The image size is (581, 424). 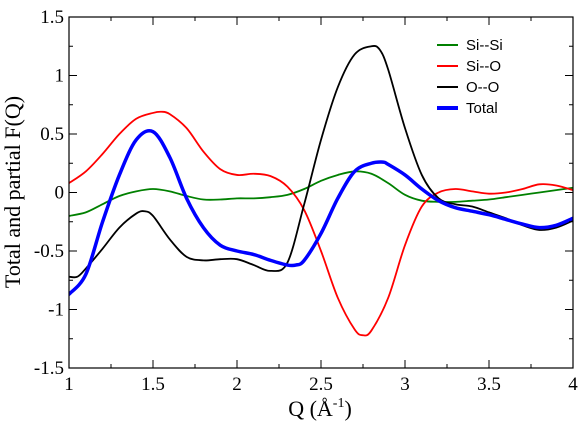 What do you see at coordinates (405, 384) in the screenshot?
I see `x-tick-label: 3` at bounding box center [405, 384].